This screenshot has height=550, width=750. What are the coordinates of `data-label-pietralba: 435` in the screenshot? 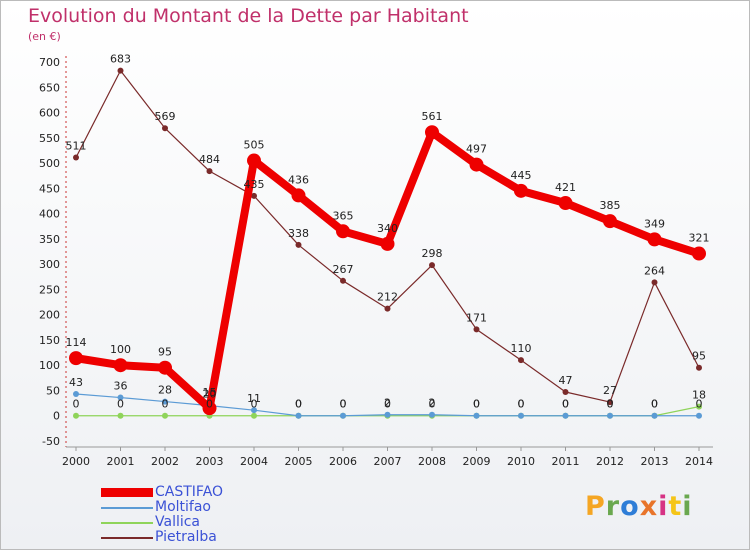 It's located at (254, 184).